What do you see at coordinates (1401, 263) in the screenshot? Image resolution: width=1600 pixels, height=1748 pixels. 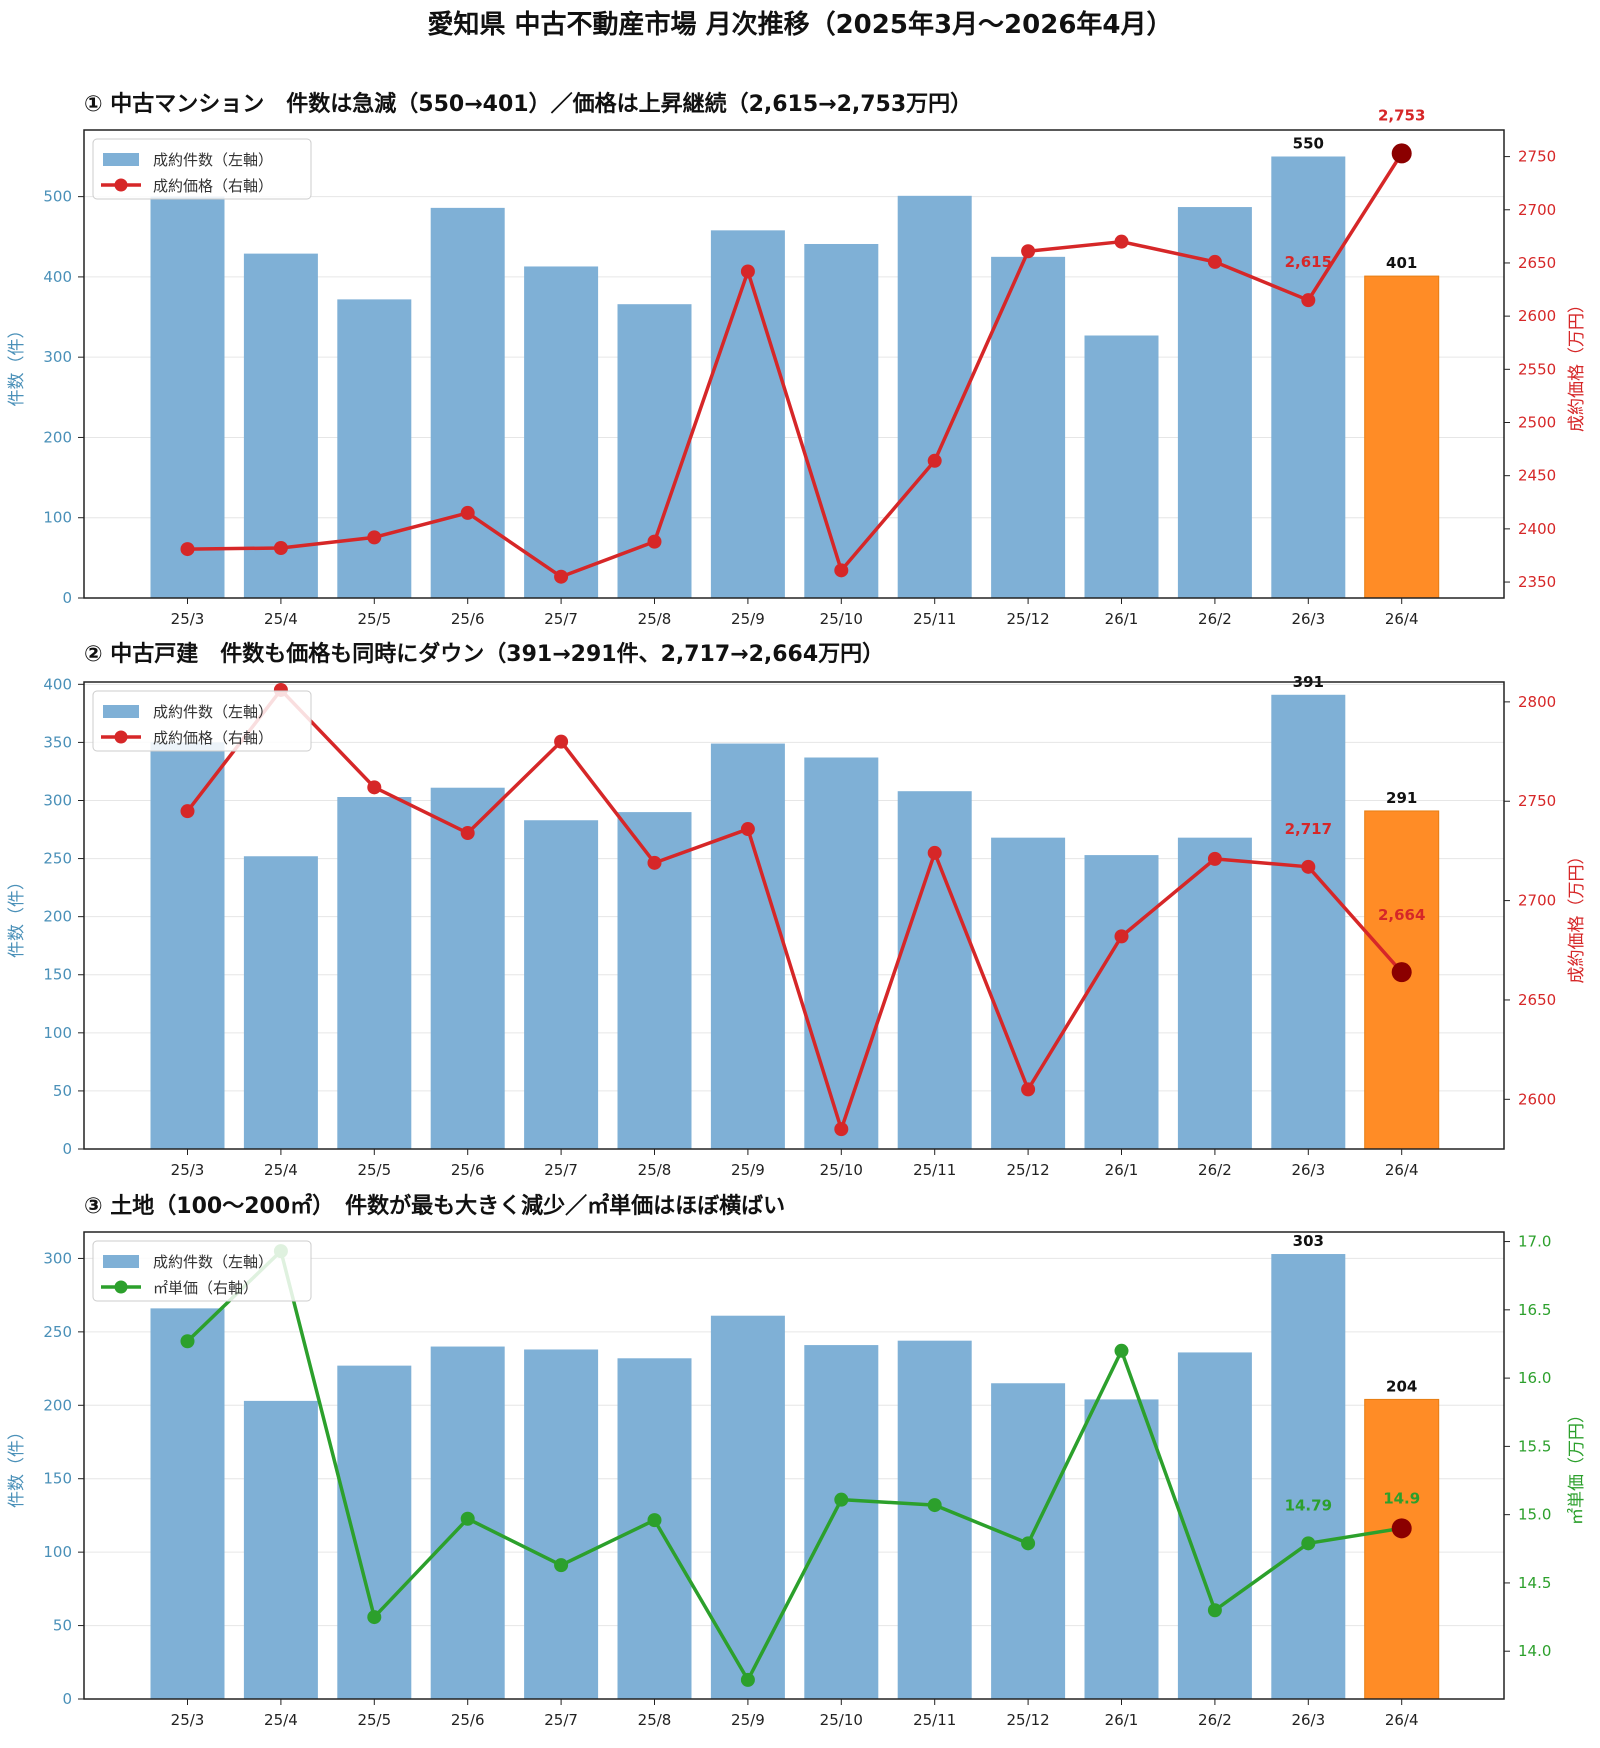 I see `bar-value-label: 401` at bounding box center [1401, 263].